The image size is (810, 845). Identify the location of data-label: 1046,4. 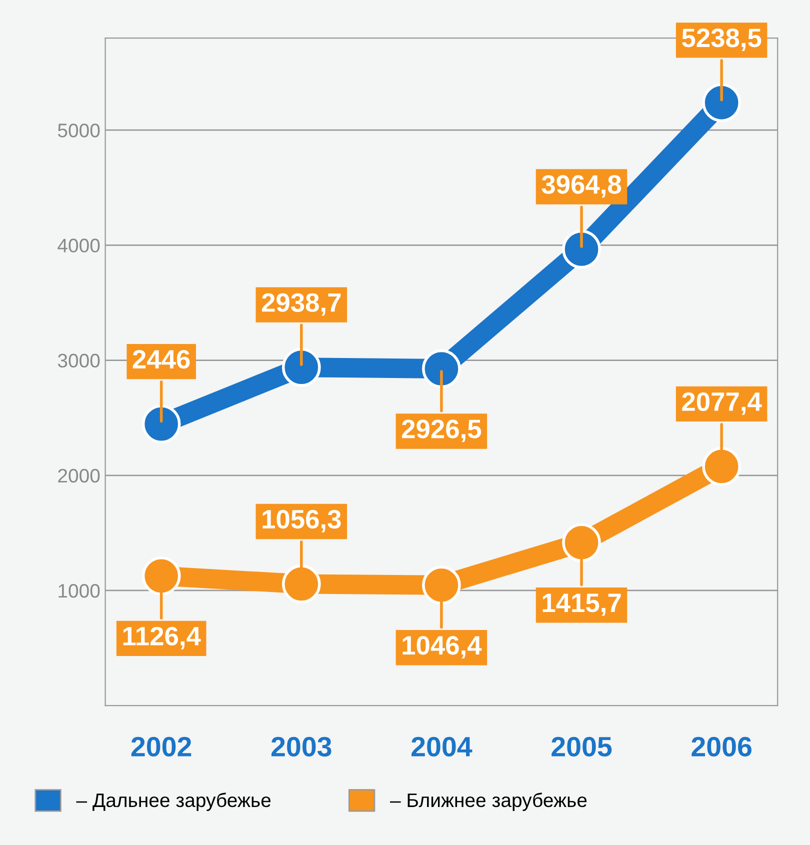
(442, 647).